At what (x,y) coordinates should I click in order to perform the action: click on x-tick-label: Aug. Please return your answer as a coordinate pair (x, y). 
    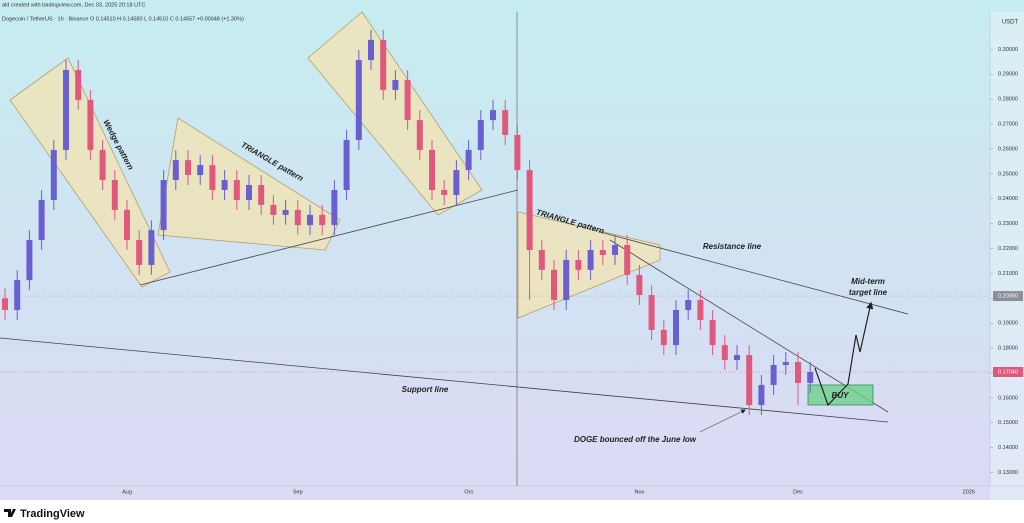
    Looking at the image, I should click on (127, 492).